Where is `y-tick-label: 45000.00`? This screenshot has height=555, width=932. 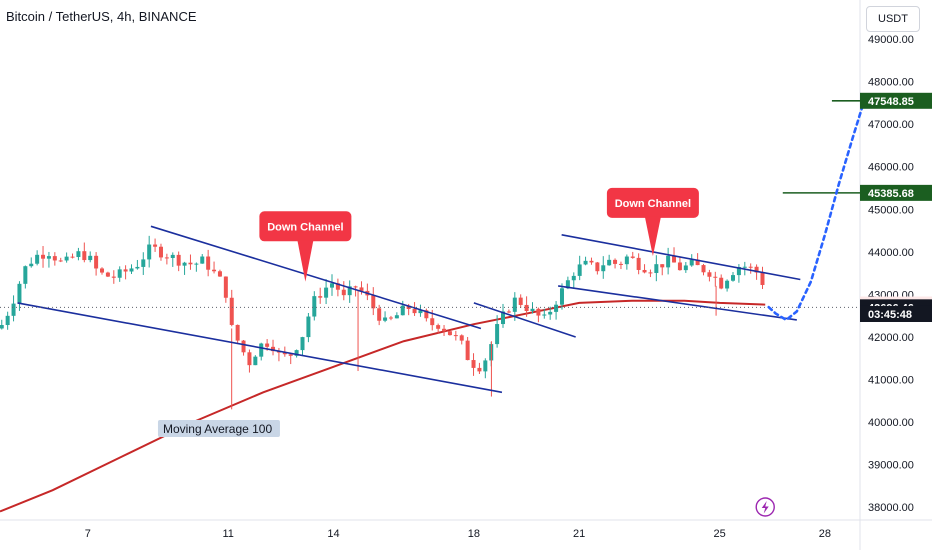 y-tick-label: 45000.00 is located at coordinates (891, 210).